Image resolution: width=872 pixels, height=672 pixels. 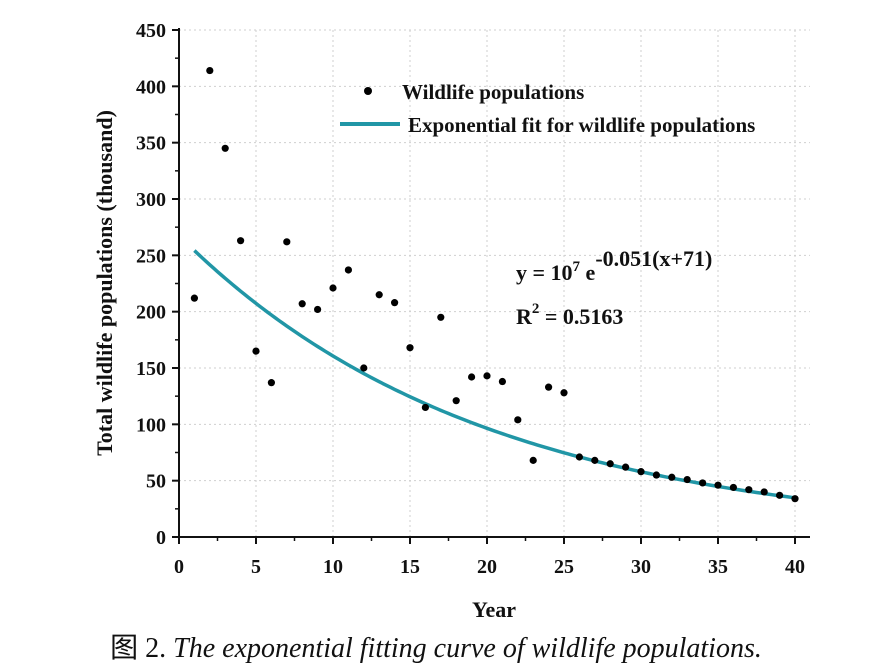 I want to click on equation-exponent: -0.051(x+71), so click(x=653, y=258).